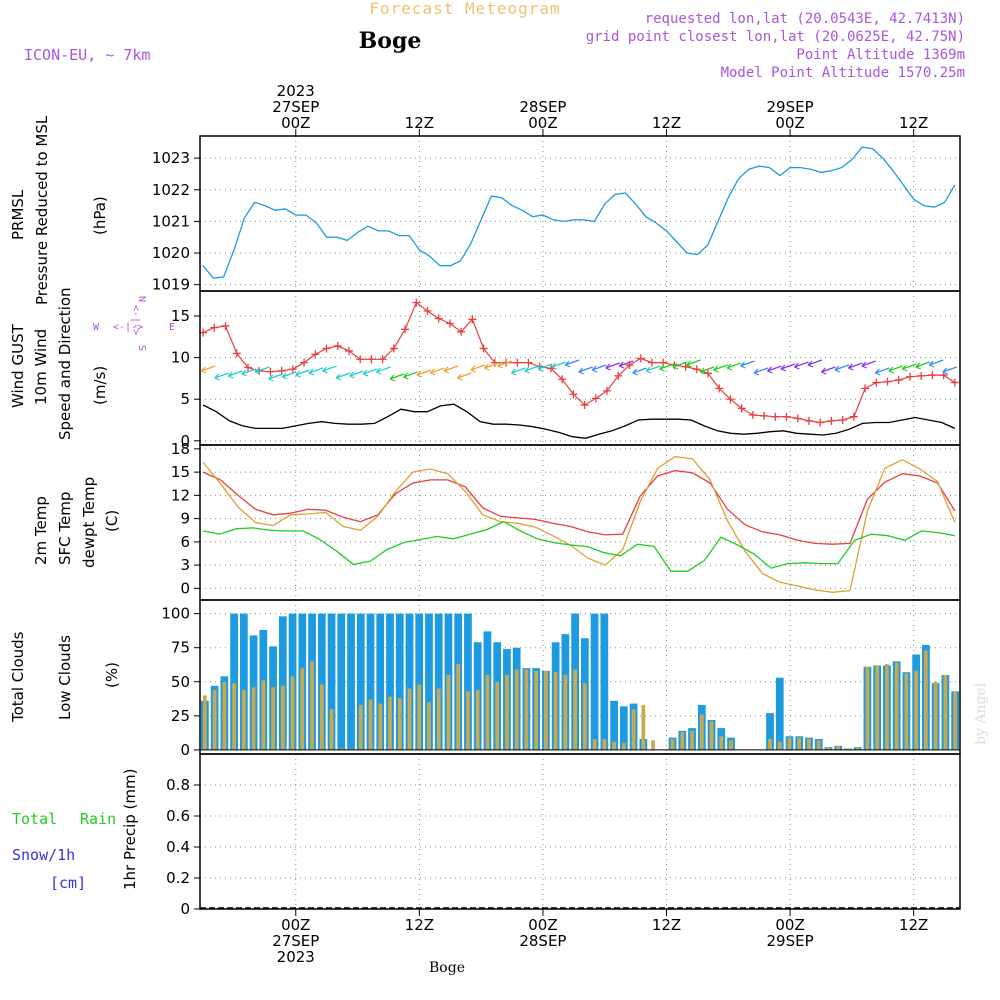  I want to click on top-time-label: 29SEP, so click(790, 107).